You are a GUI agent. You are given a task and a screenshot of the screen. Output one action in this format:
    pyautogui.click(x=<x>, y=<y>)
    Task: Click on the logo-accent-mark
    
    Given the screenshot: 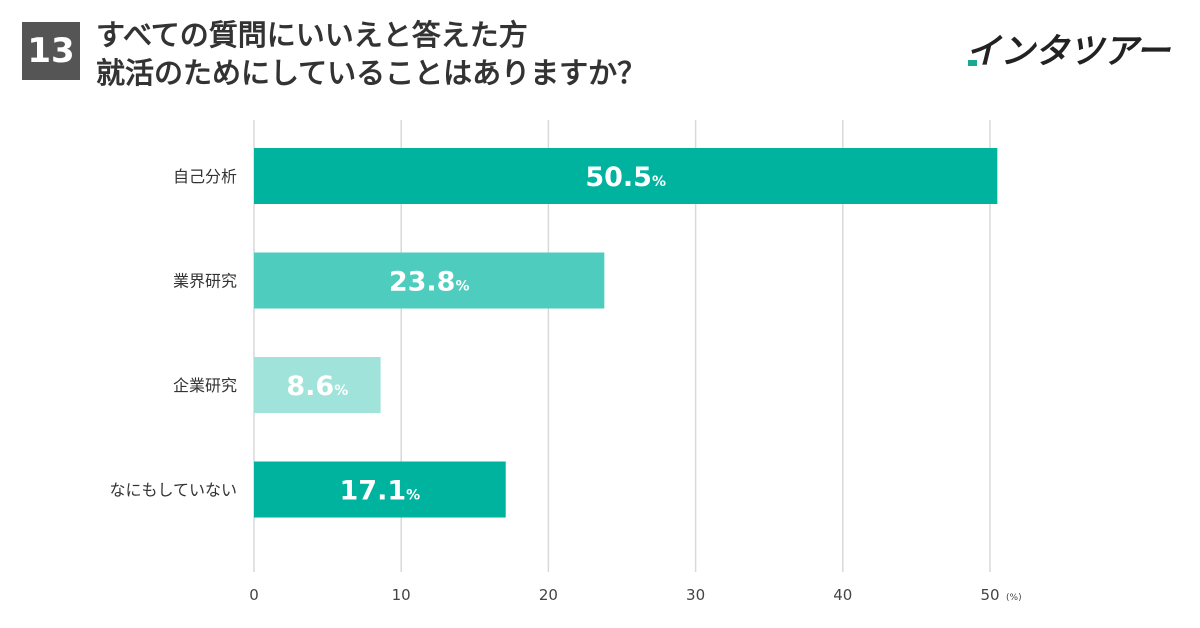 What is the action you would take?
    pyautogui.click(x=972, y=63)
    